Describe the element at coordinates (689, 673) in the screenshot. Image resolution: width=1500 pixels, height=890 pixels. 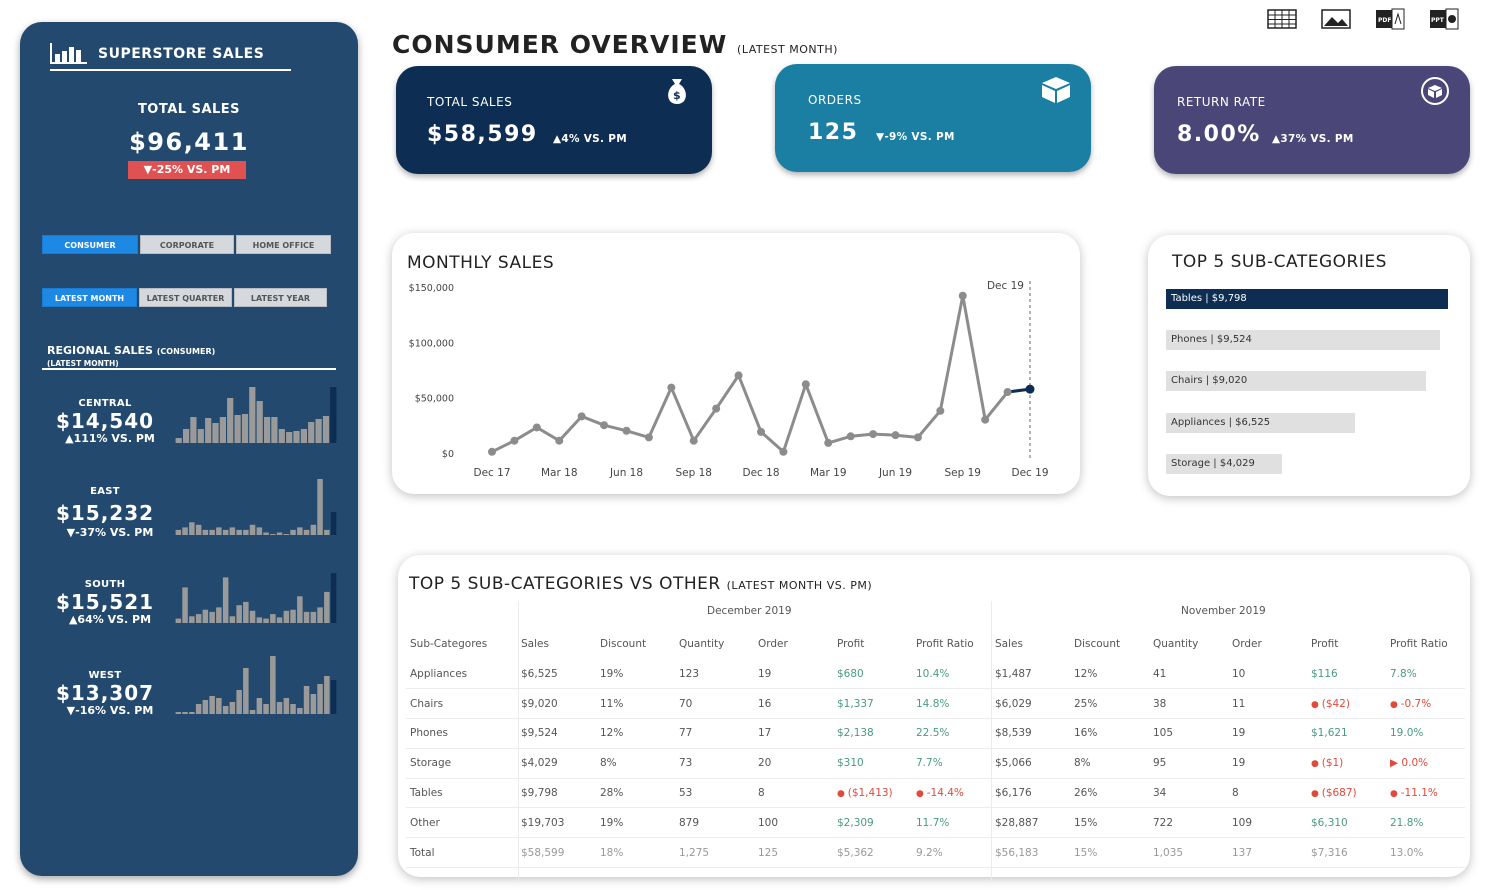
I see `cell-value: 123` at that location.